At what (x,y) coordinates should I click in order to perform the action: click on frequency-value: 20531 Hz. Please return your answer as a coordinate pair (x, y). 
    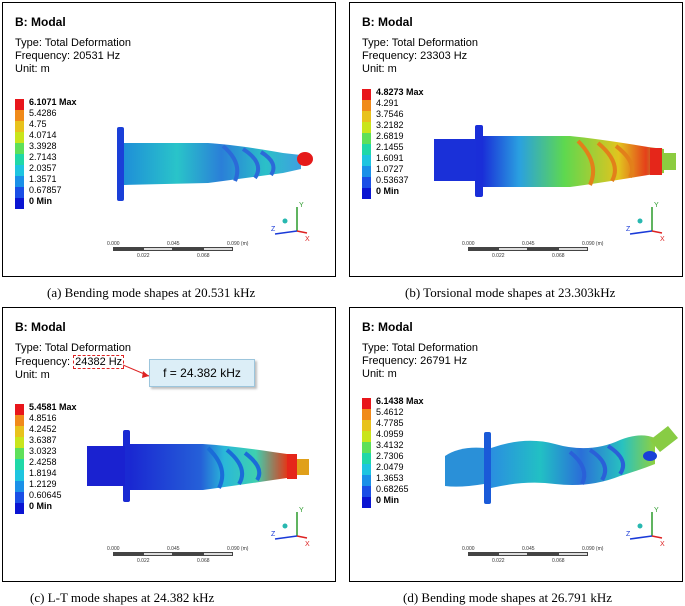
    Looking at the image, I should click on (97, 56).